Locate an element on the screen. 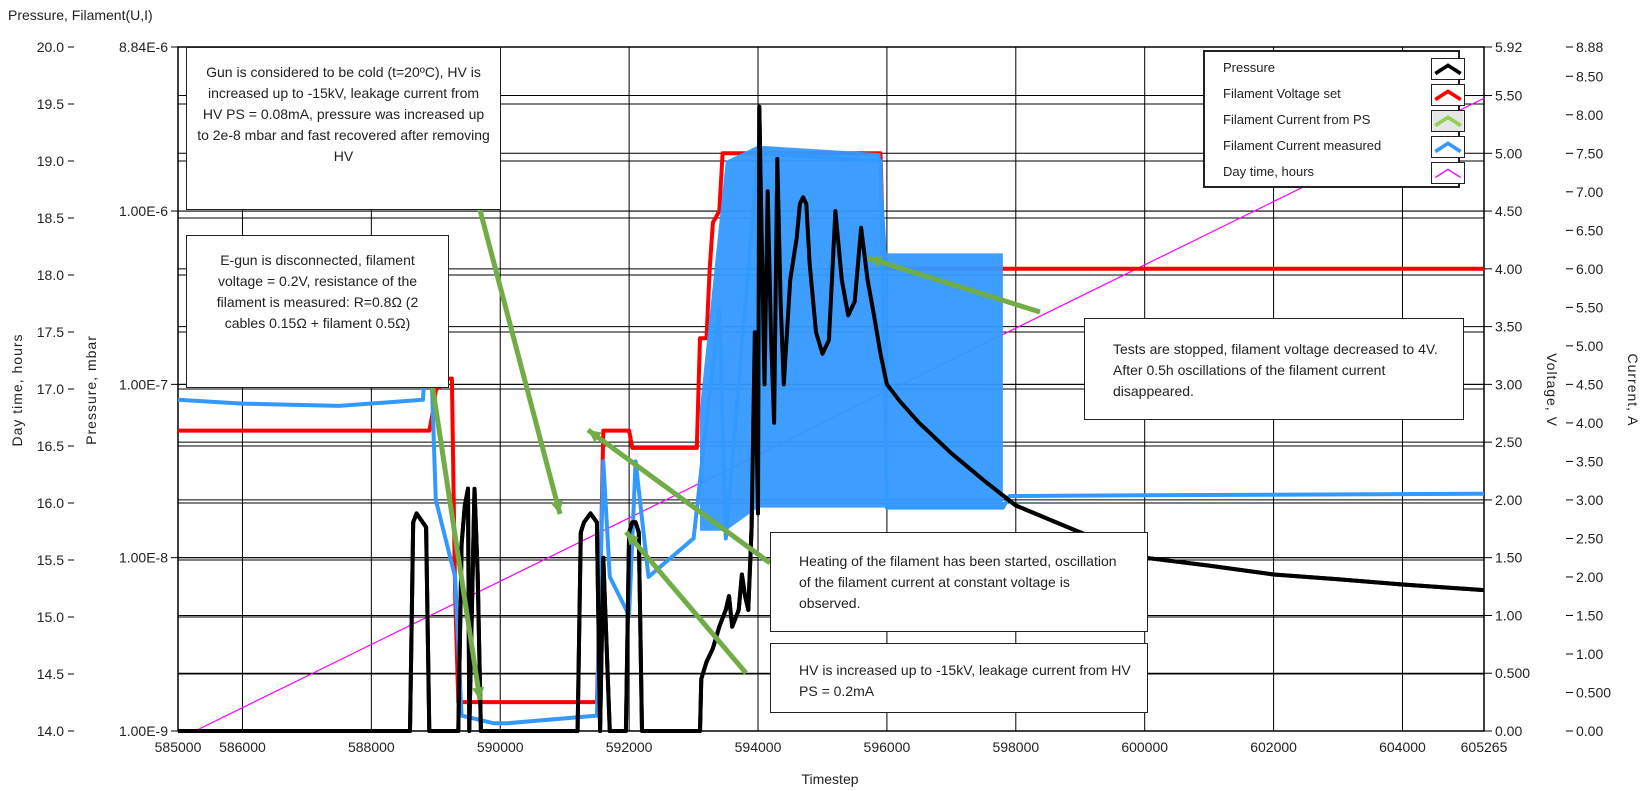  legend-swatch-current-ps is located at coordinates (1448, 121).